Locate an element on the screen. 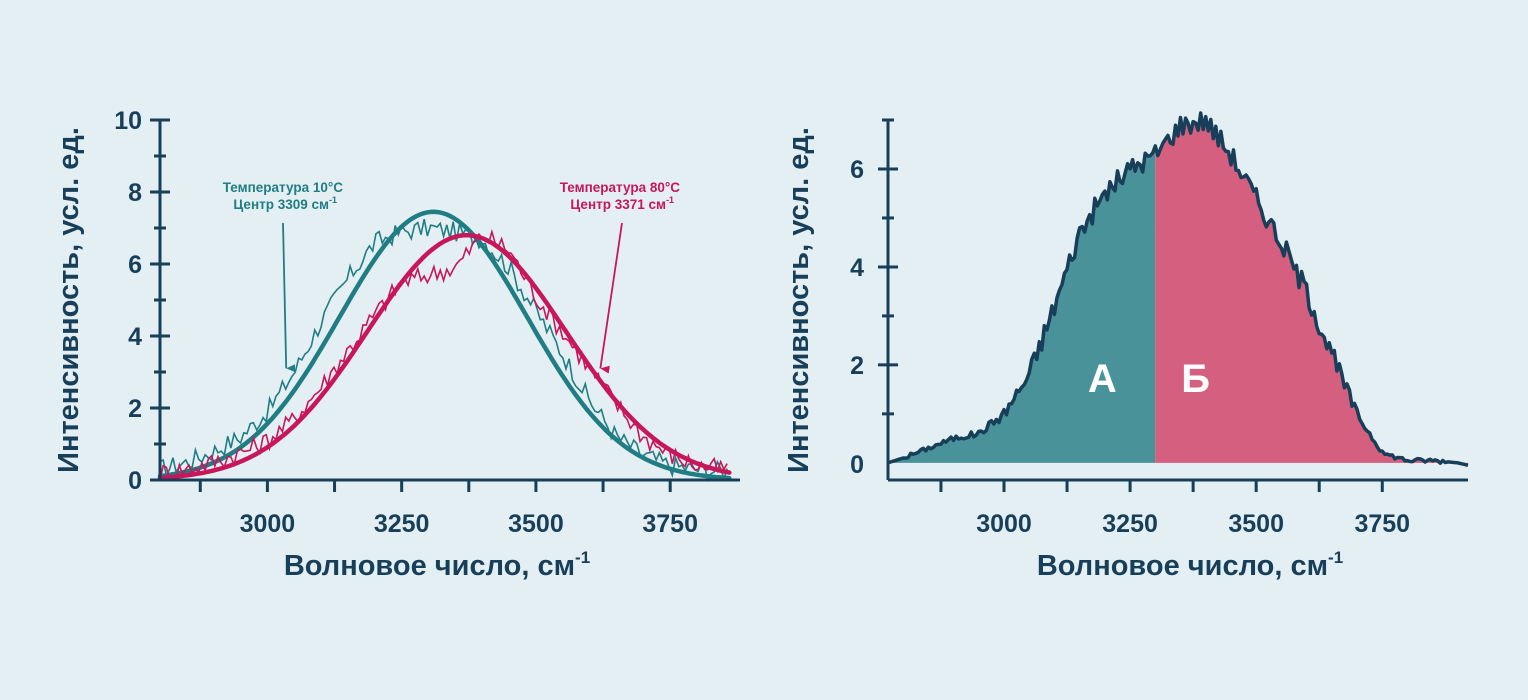  right-y-tick-label: 6 is located at coordinates (857, 170).